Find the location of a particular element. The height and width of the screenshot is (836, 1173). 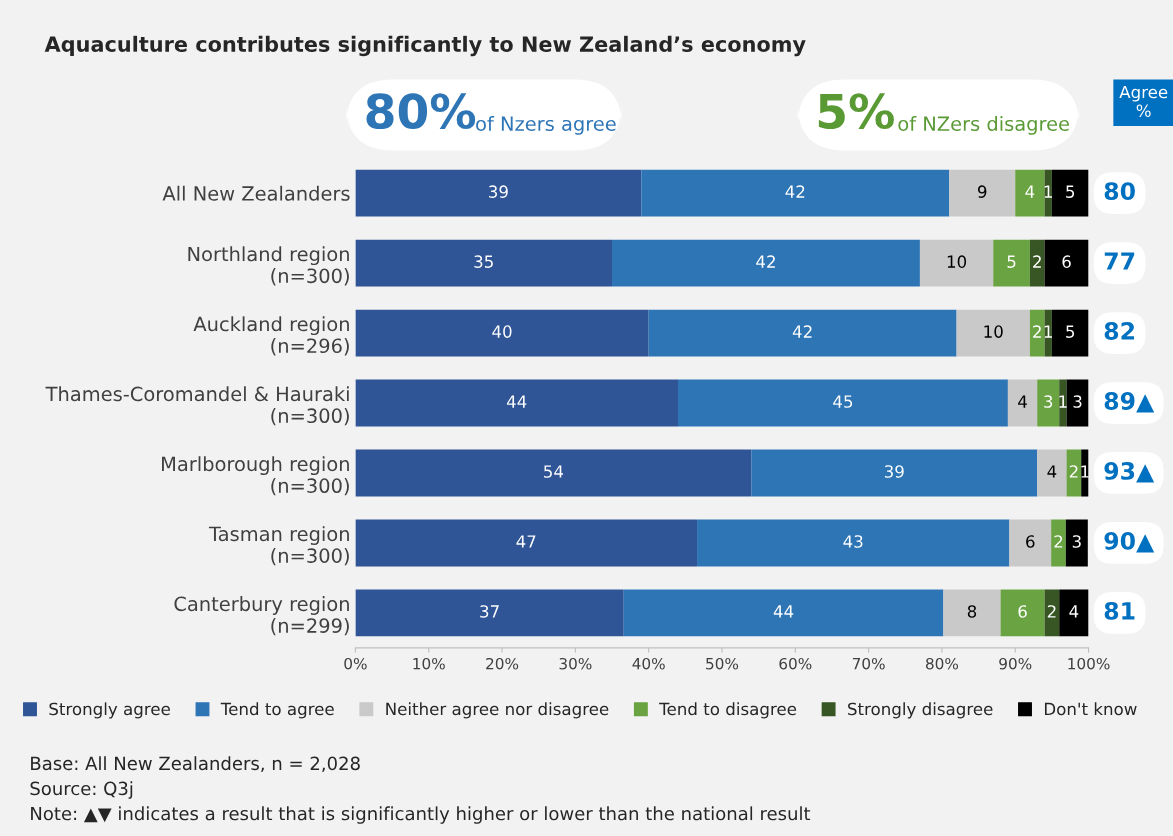

text: of Nzers agree is located at coordinates (546, 125).